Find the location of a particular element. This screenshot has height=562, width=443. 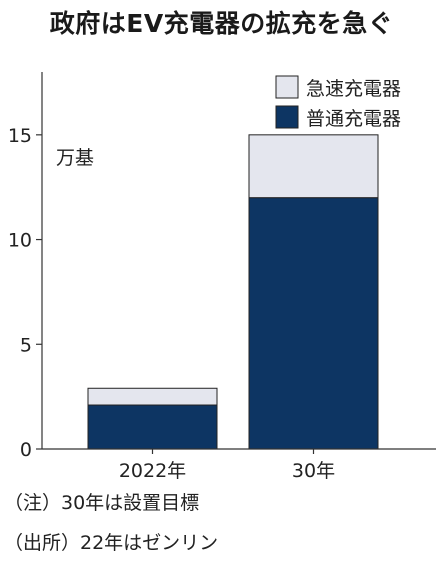

y-tick-label: 0 is located at coordinates (26, 450).